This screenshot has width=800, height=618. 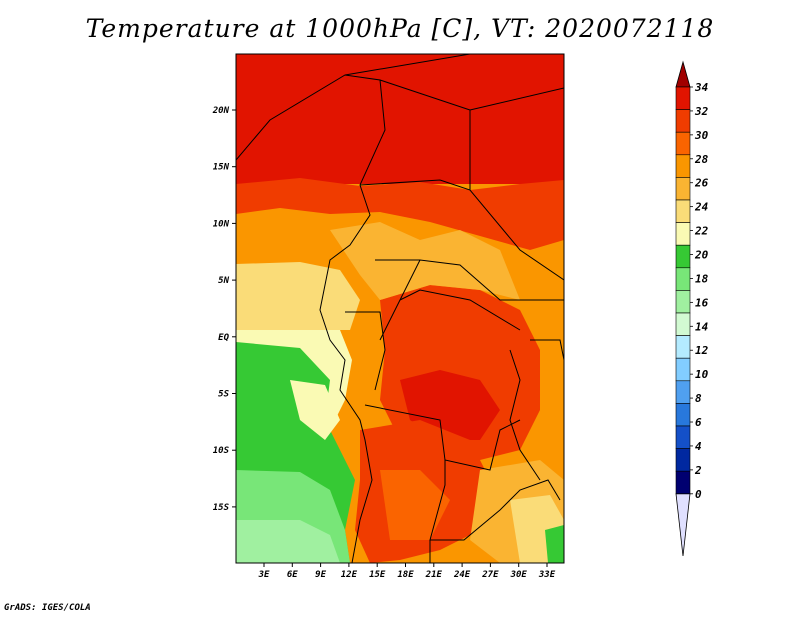 I want to click on lon-tick-label: 21E, so click(x=434, y=575).